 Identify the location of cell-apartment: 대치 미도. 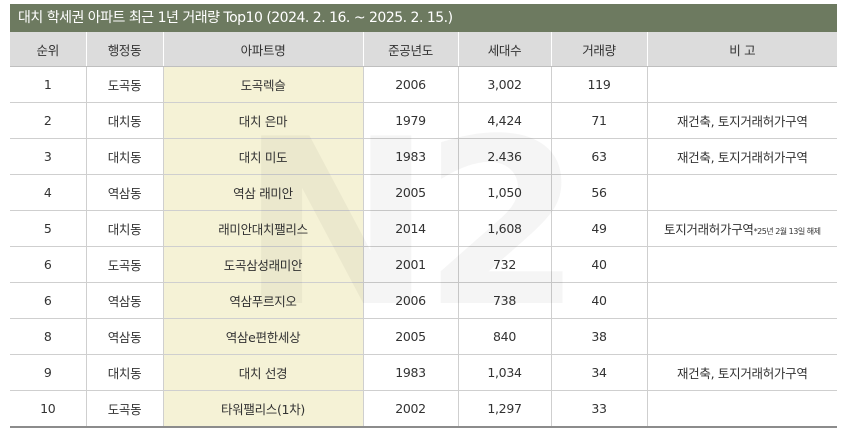
(262, 156).